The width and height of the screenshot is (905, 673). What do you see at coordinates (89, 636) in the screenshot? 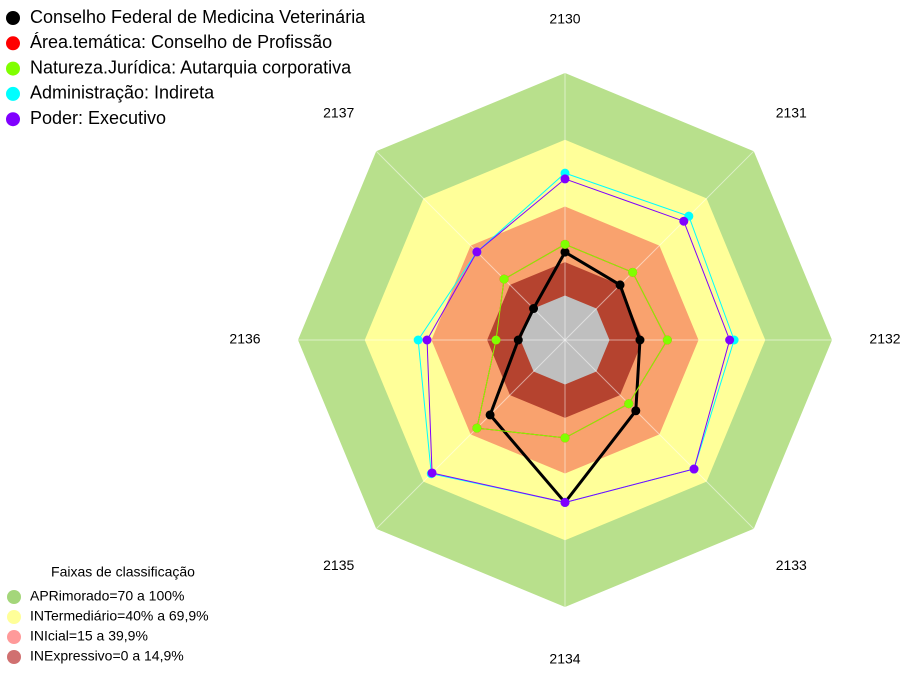
I see `band-legend-label: INIcial=15 a 39,9%` at bounding box center [89, 636].